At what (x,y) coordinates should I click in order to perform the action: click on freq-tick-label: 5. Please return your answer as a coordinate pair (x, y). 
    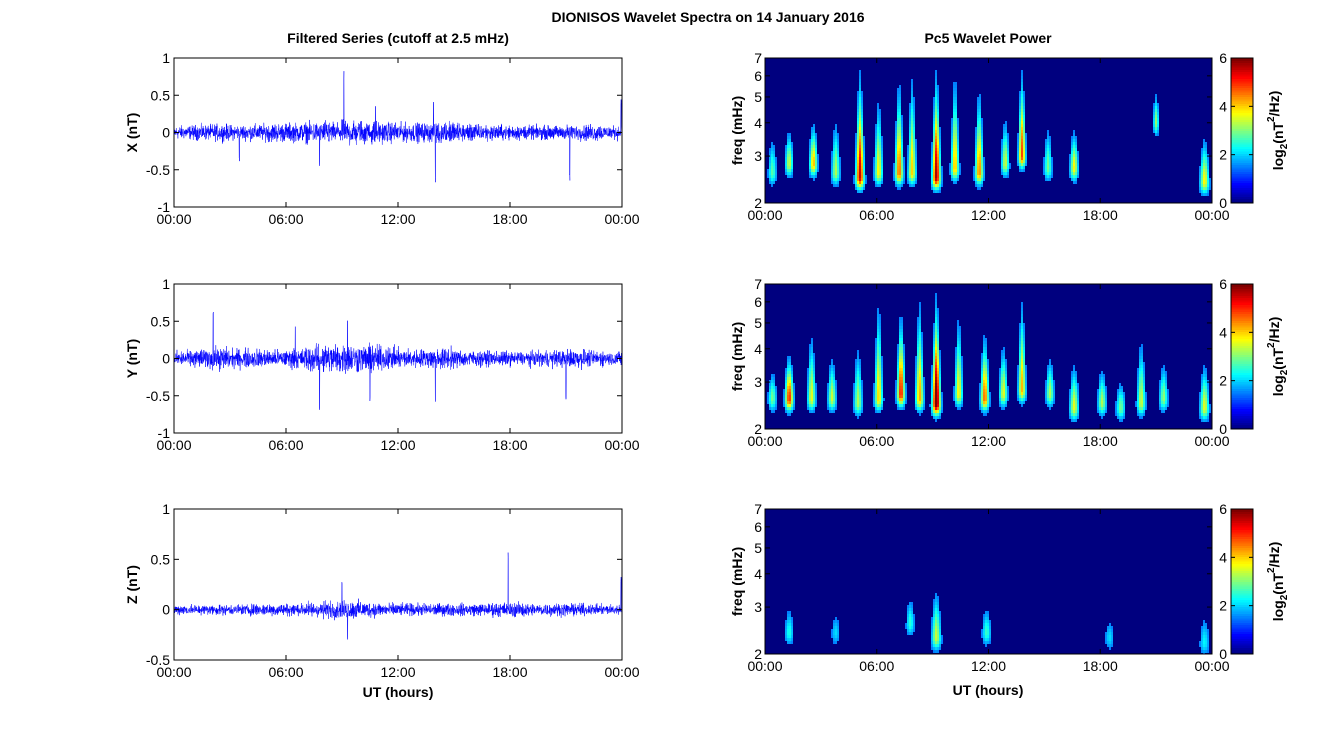
    Looking at the image, I should click on (758, 97).